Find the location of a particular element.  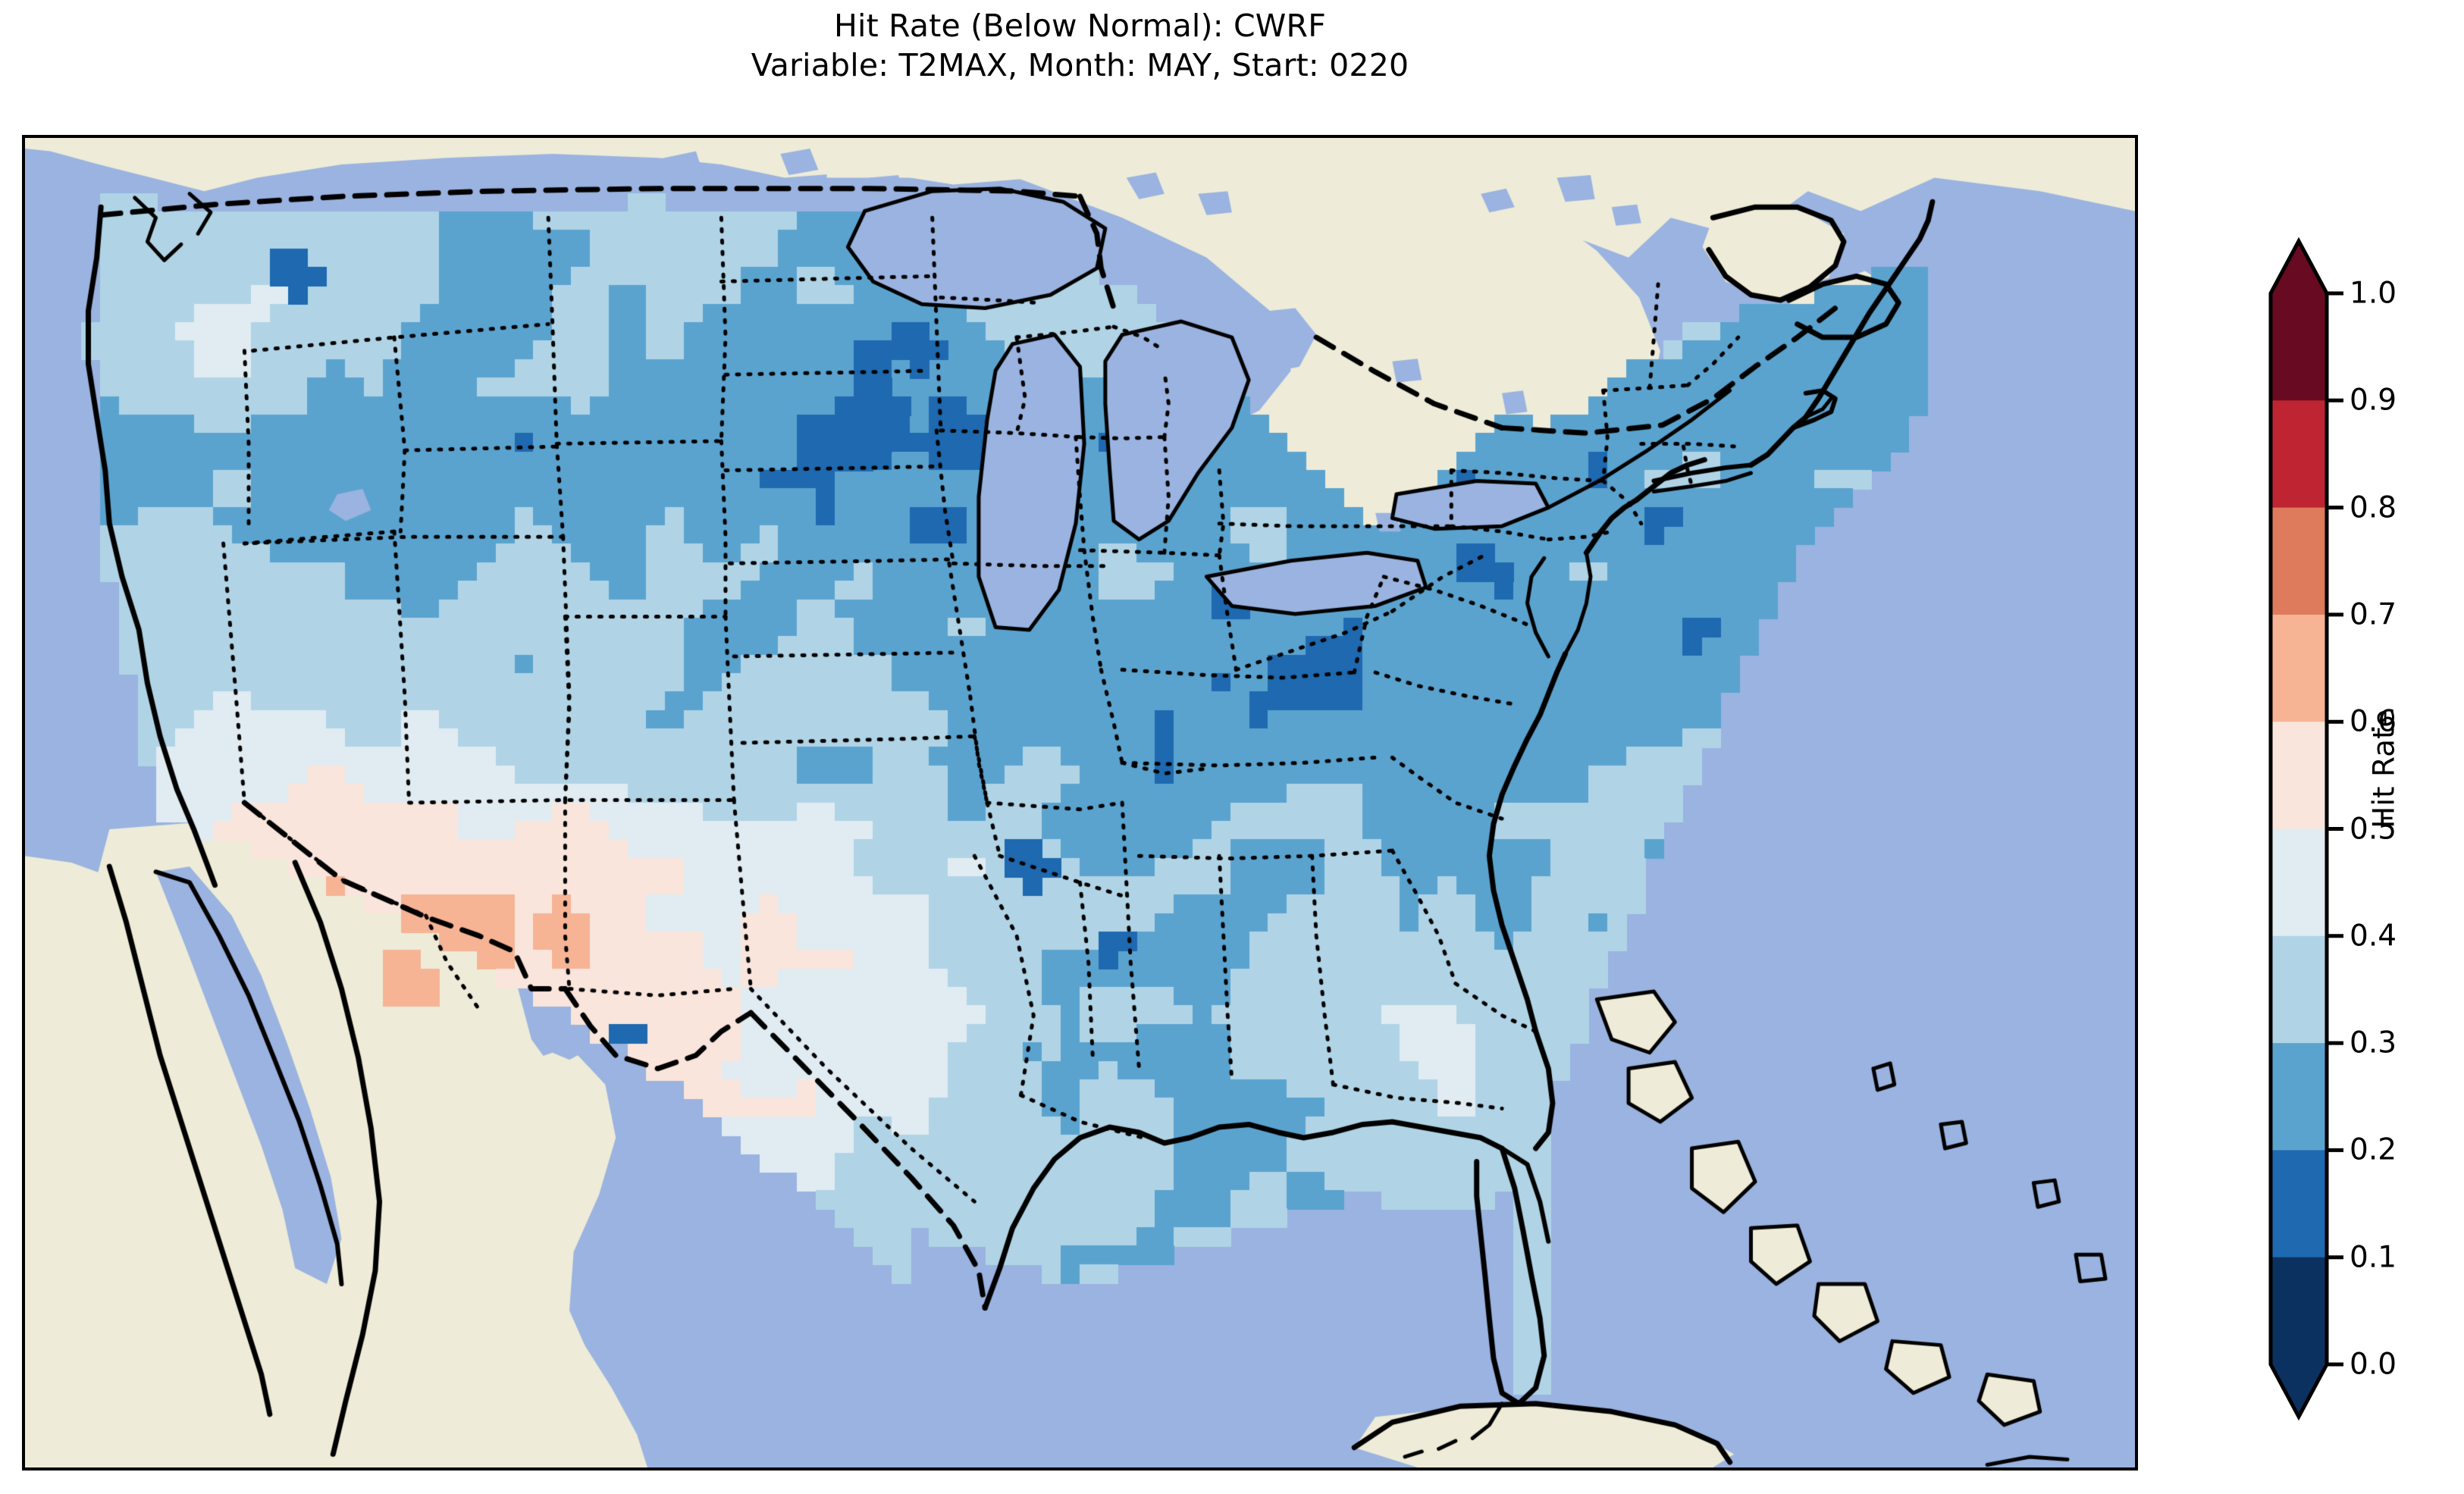

colorbar-axis-label: Hit Rate is located at coordinates (2384, 768).